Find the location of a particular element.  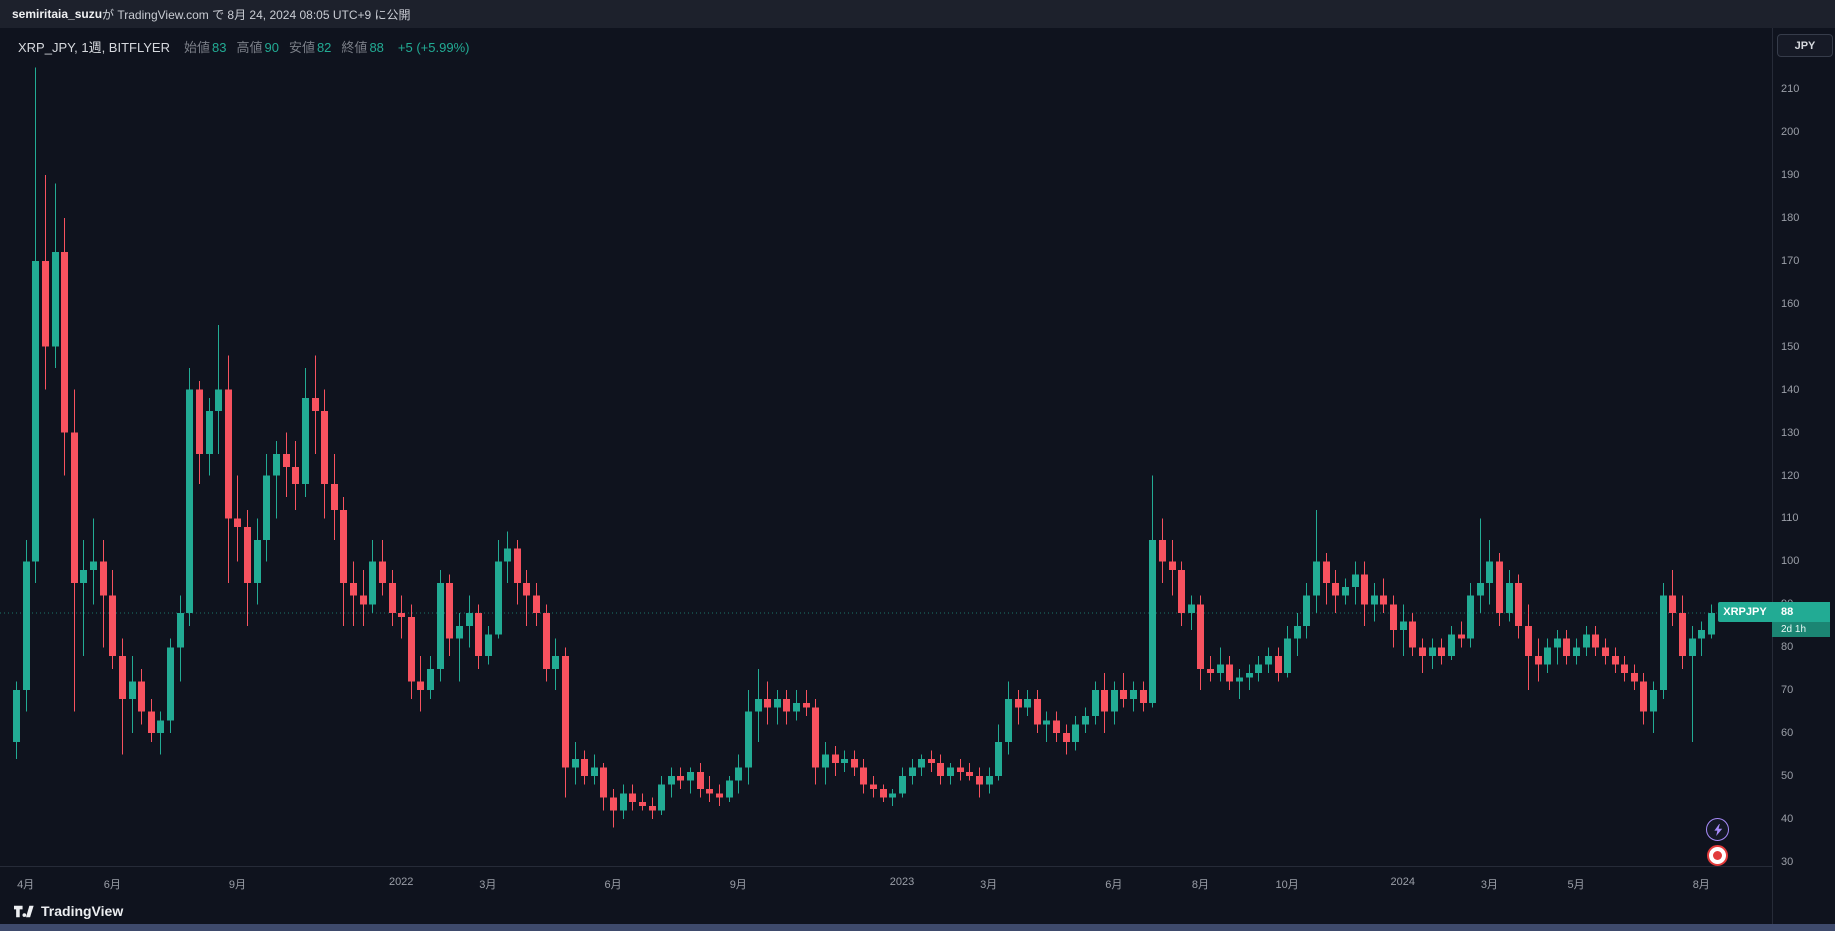

price-axis-tick: 30 is located at coordinates (1787, 862).